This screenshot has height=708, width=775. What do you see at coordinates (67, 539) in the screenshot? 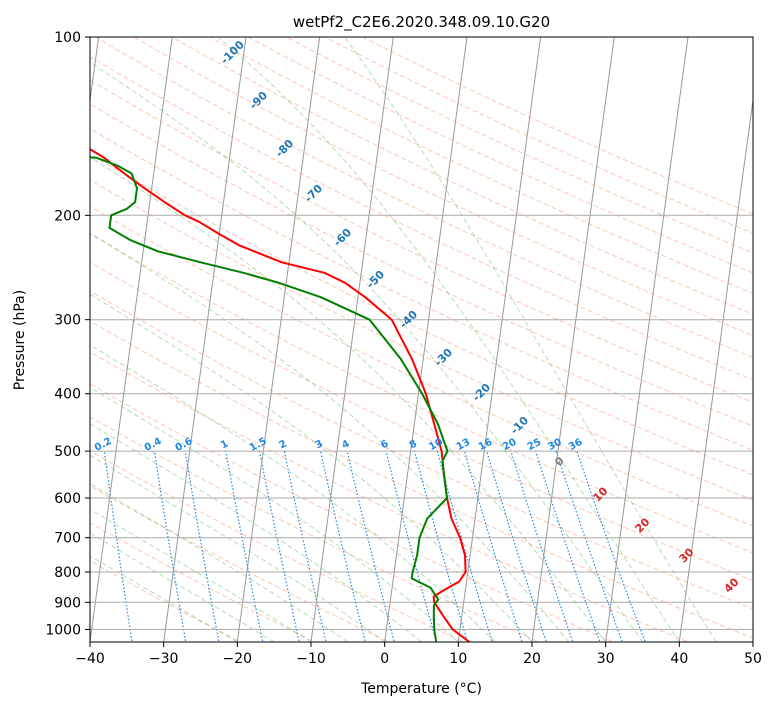
I see `y-tick-label: 700` at bounding box center [67, 539].